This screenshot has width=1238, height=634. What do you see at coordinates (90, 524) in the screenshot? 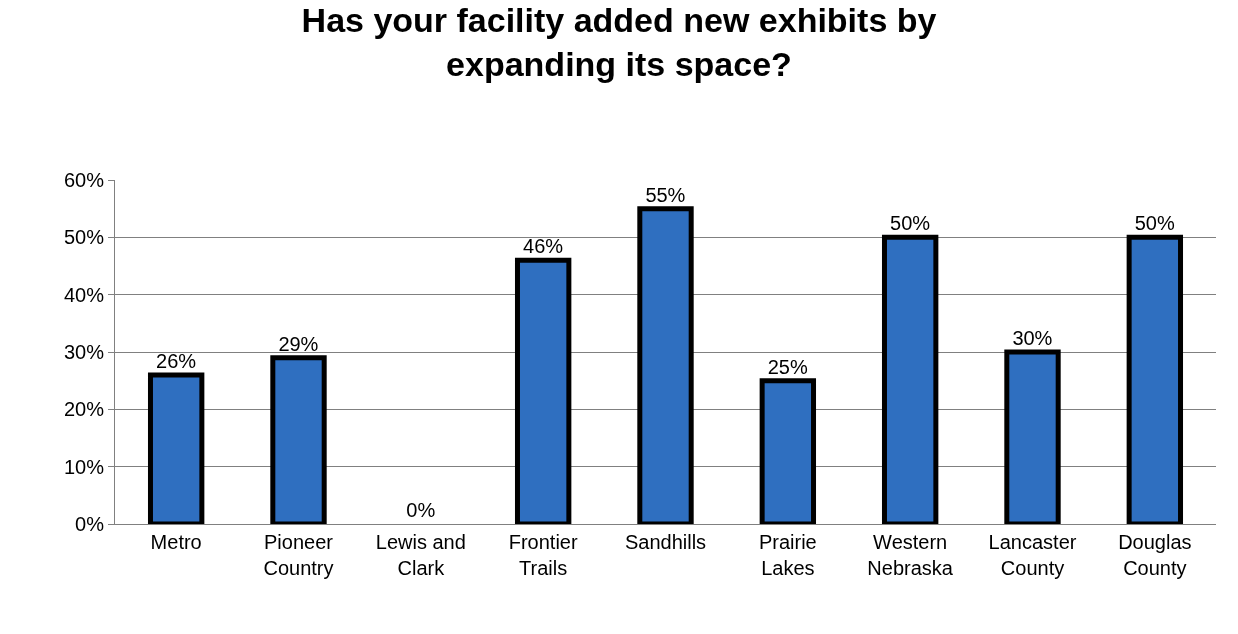
I see `y-tick-label: 0%` at bounding box center [90, 524].